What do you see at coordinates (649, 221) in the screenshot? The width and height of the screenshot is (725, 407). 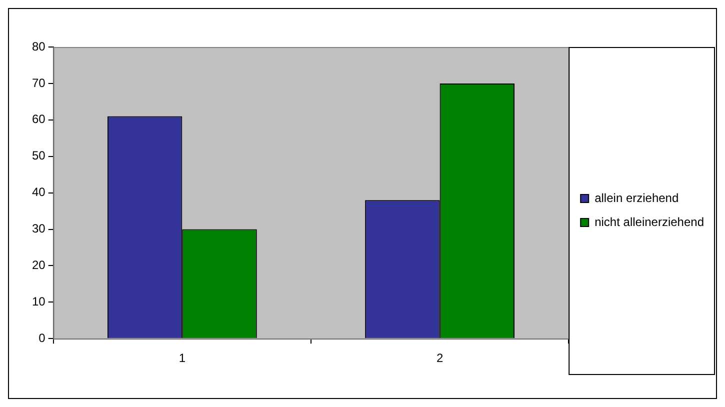 I see `legend-label: nicht alleinerziehend` at bounding box center [649, 221].